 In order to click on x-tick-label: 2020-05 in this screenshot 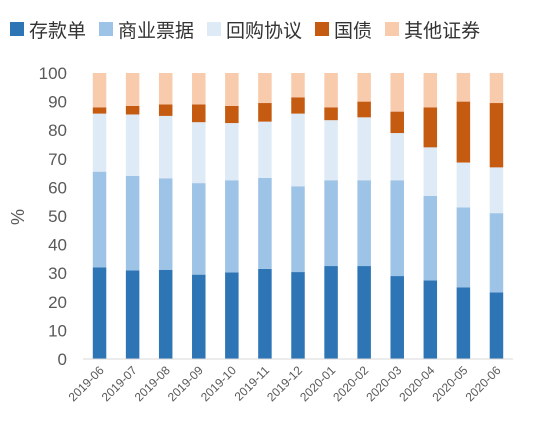, I will do `click(449, 383)`.